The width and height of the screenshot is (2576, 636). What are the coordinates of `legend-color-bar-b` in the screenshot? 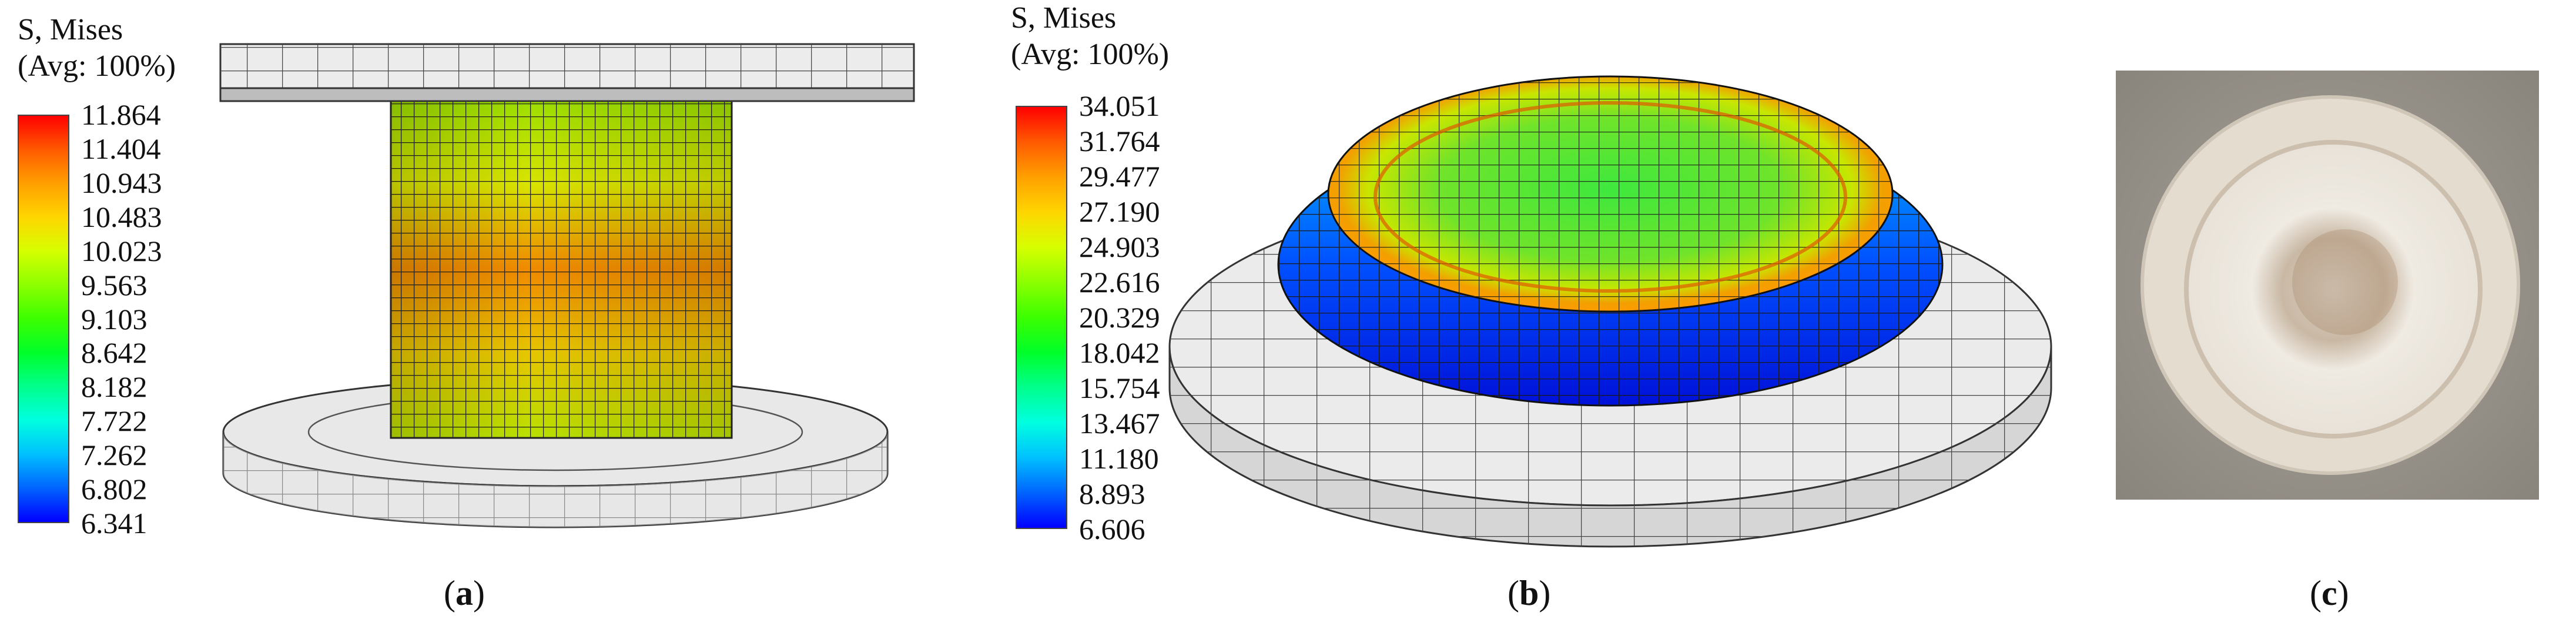 It's located at (1041, 317).